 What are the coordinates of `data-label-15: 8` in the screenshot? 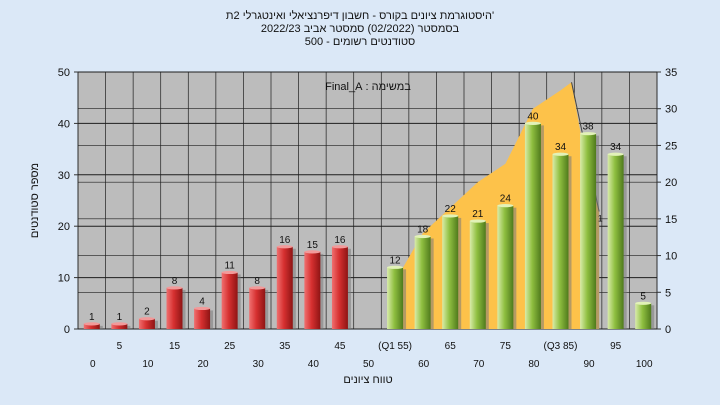 It's located at (175, 281).